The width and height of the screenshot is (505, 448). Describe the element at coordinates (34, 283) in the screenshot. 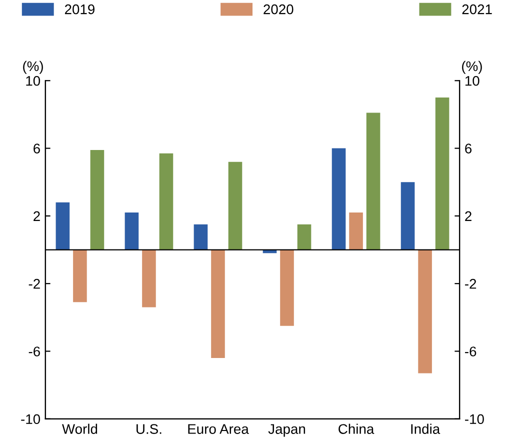

I see `y-tick-label: -2` at that location.